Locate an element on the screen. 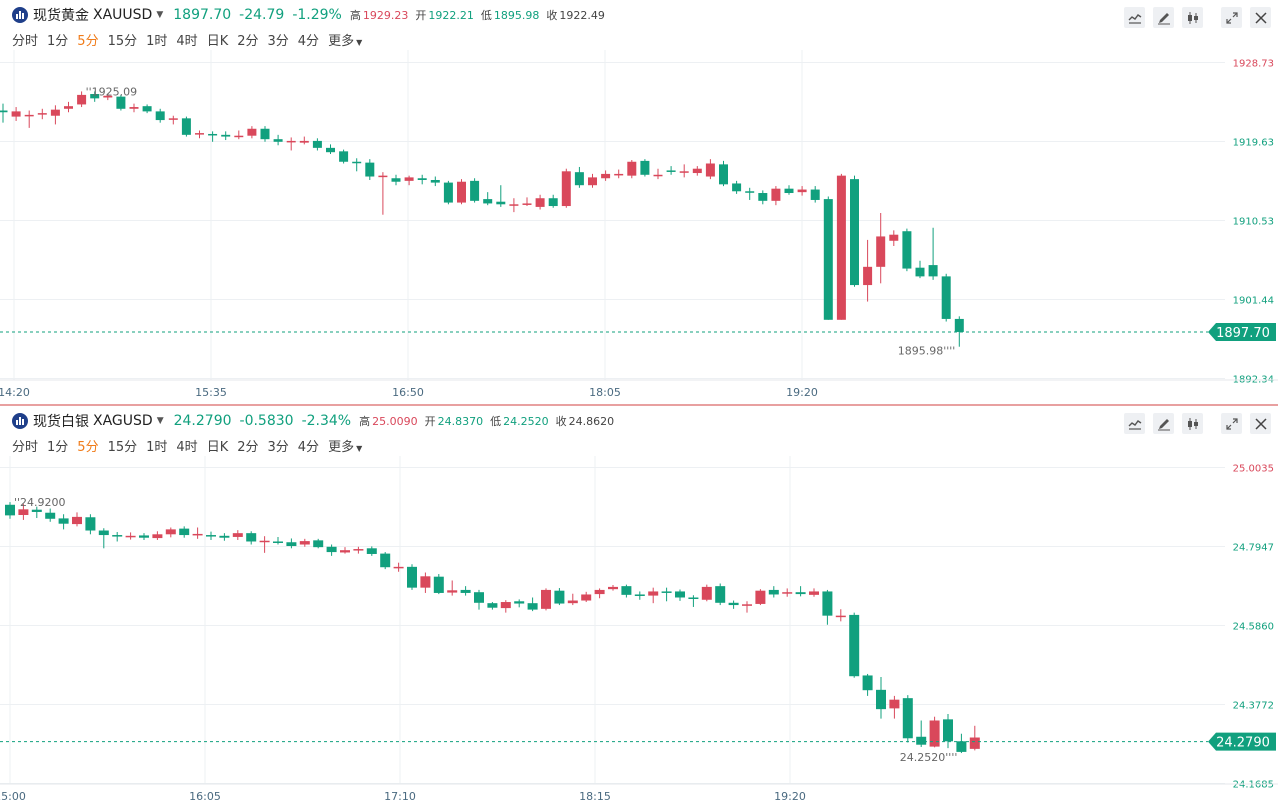 The height and width of the screenshot is (805, 1278). gold-low-label: 低 is located at coordinates (486, 15).